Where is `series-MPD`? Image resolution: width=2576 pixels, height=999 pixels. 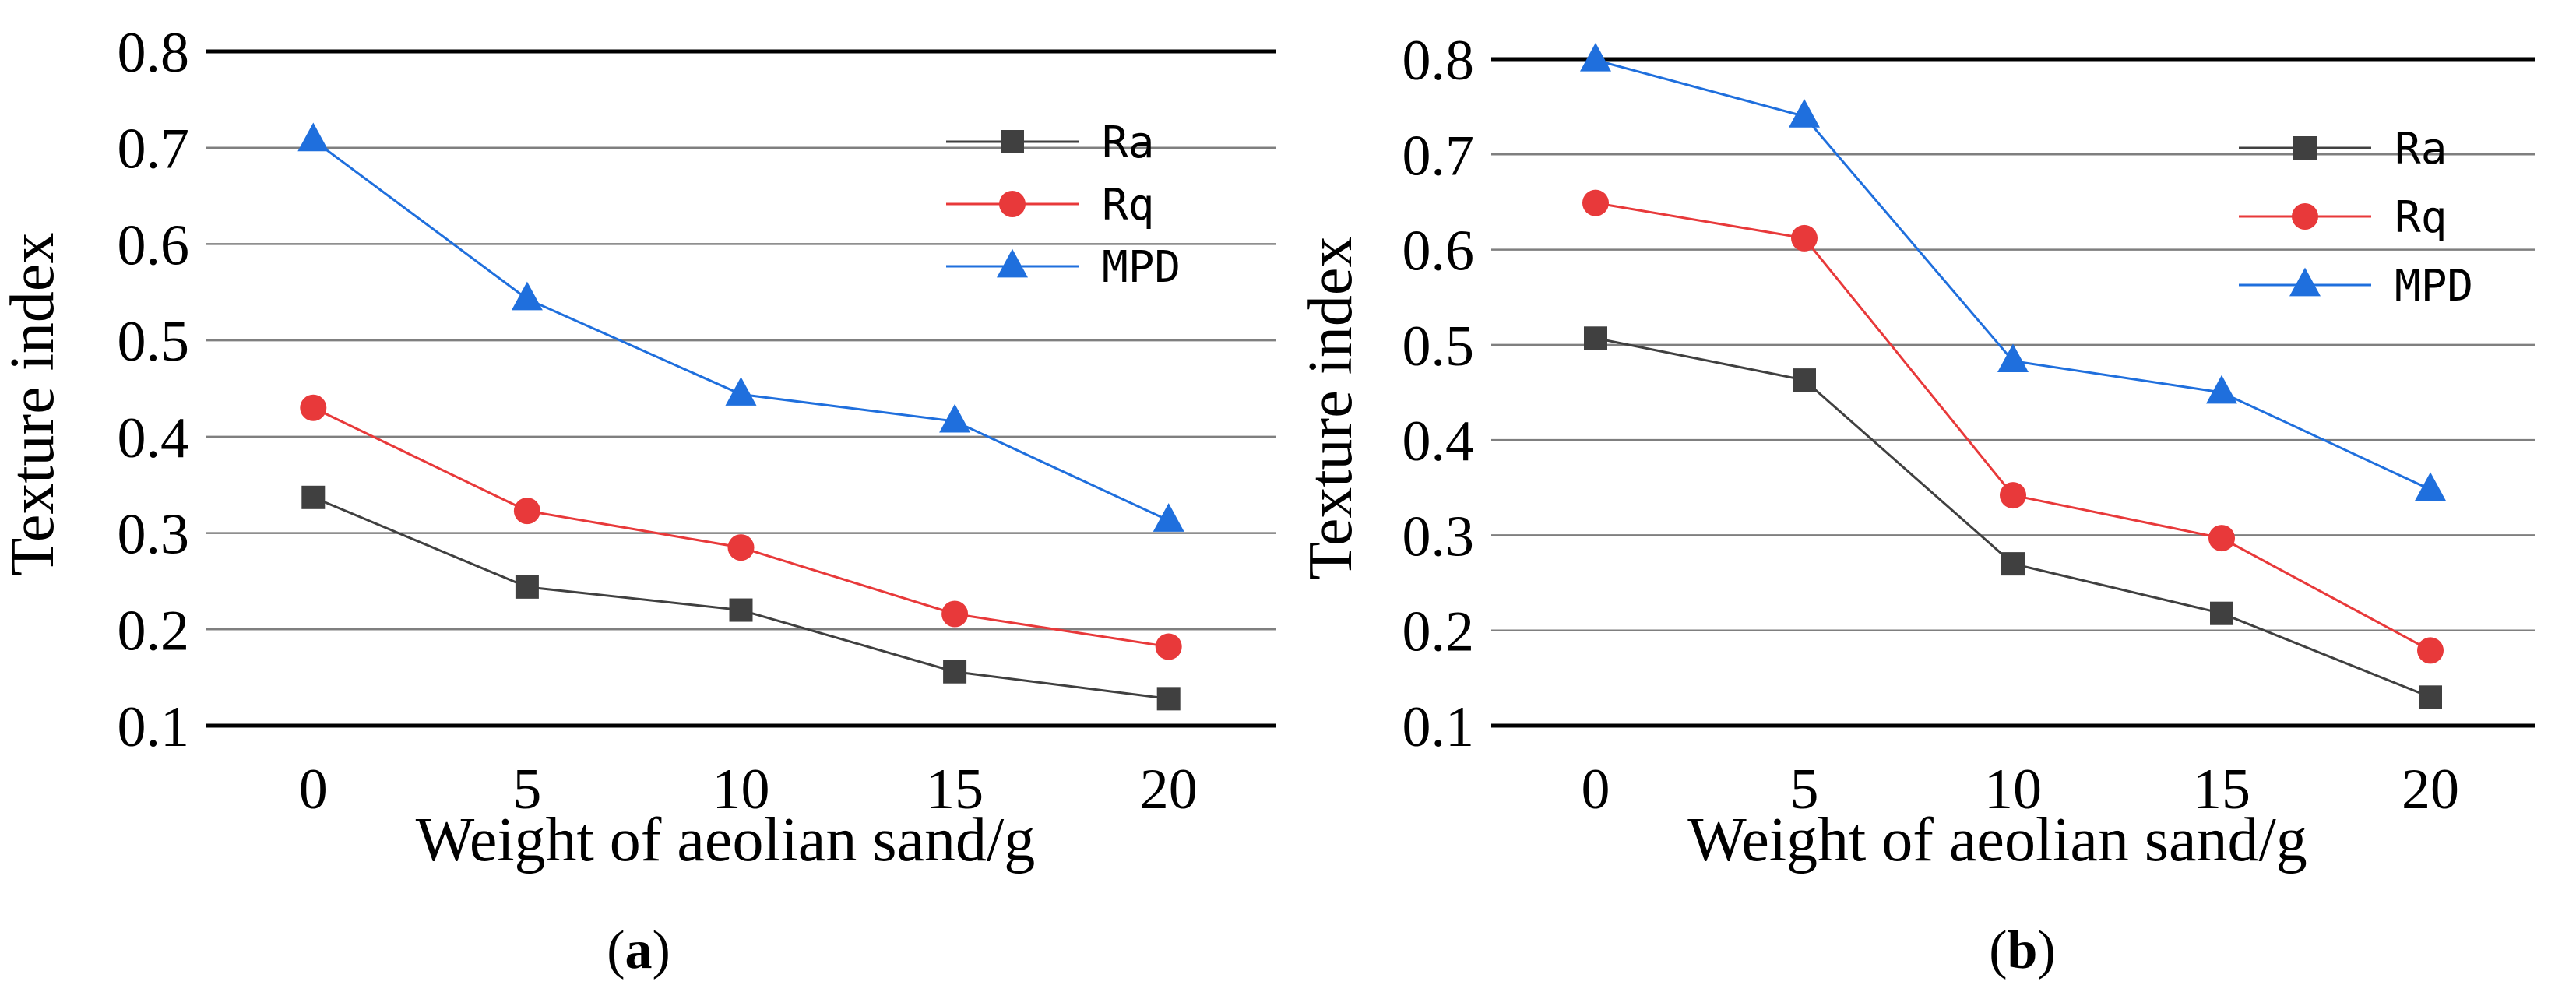
series-MPD is located at coordinates (740, 327).